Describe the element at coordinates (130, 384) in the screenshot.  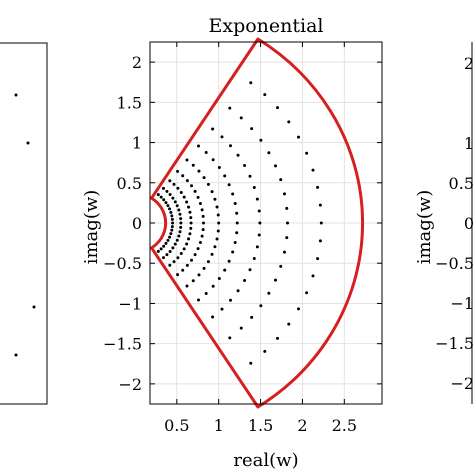
I see `ytick-label: −2` at that location.